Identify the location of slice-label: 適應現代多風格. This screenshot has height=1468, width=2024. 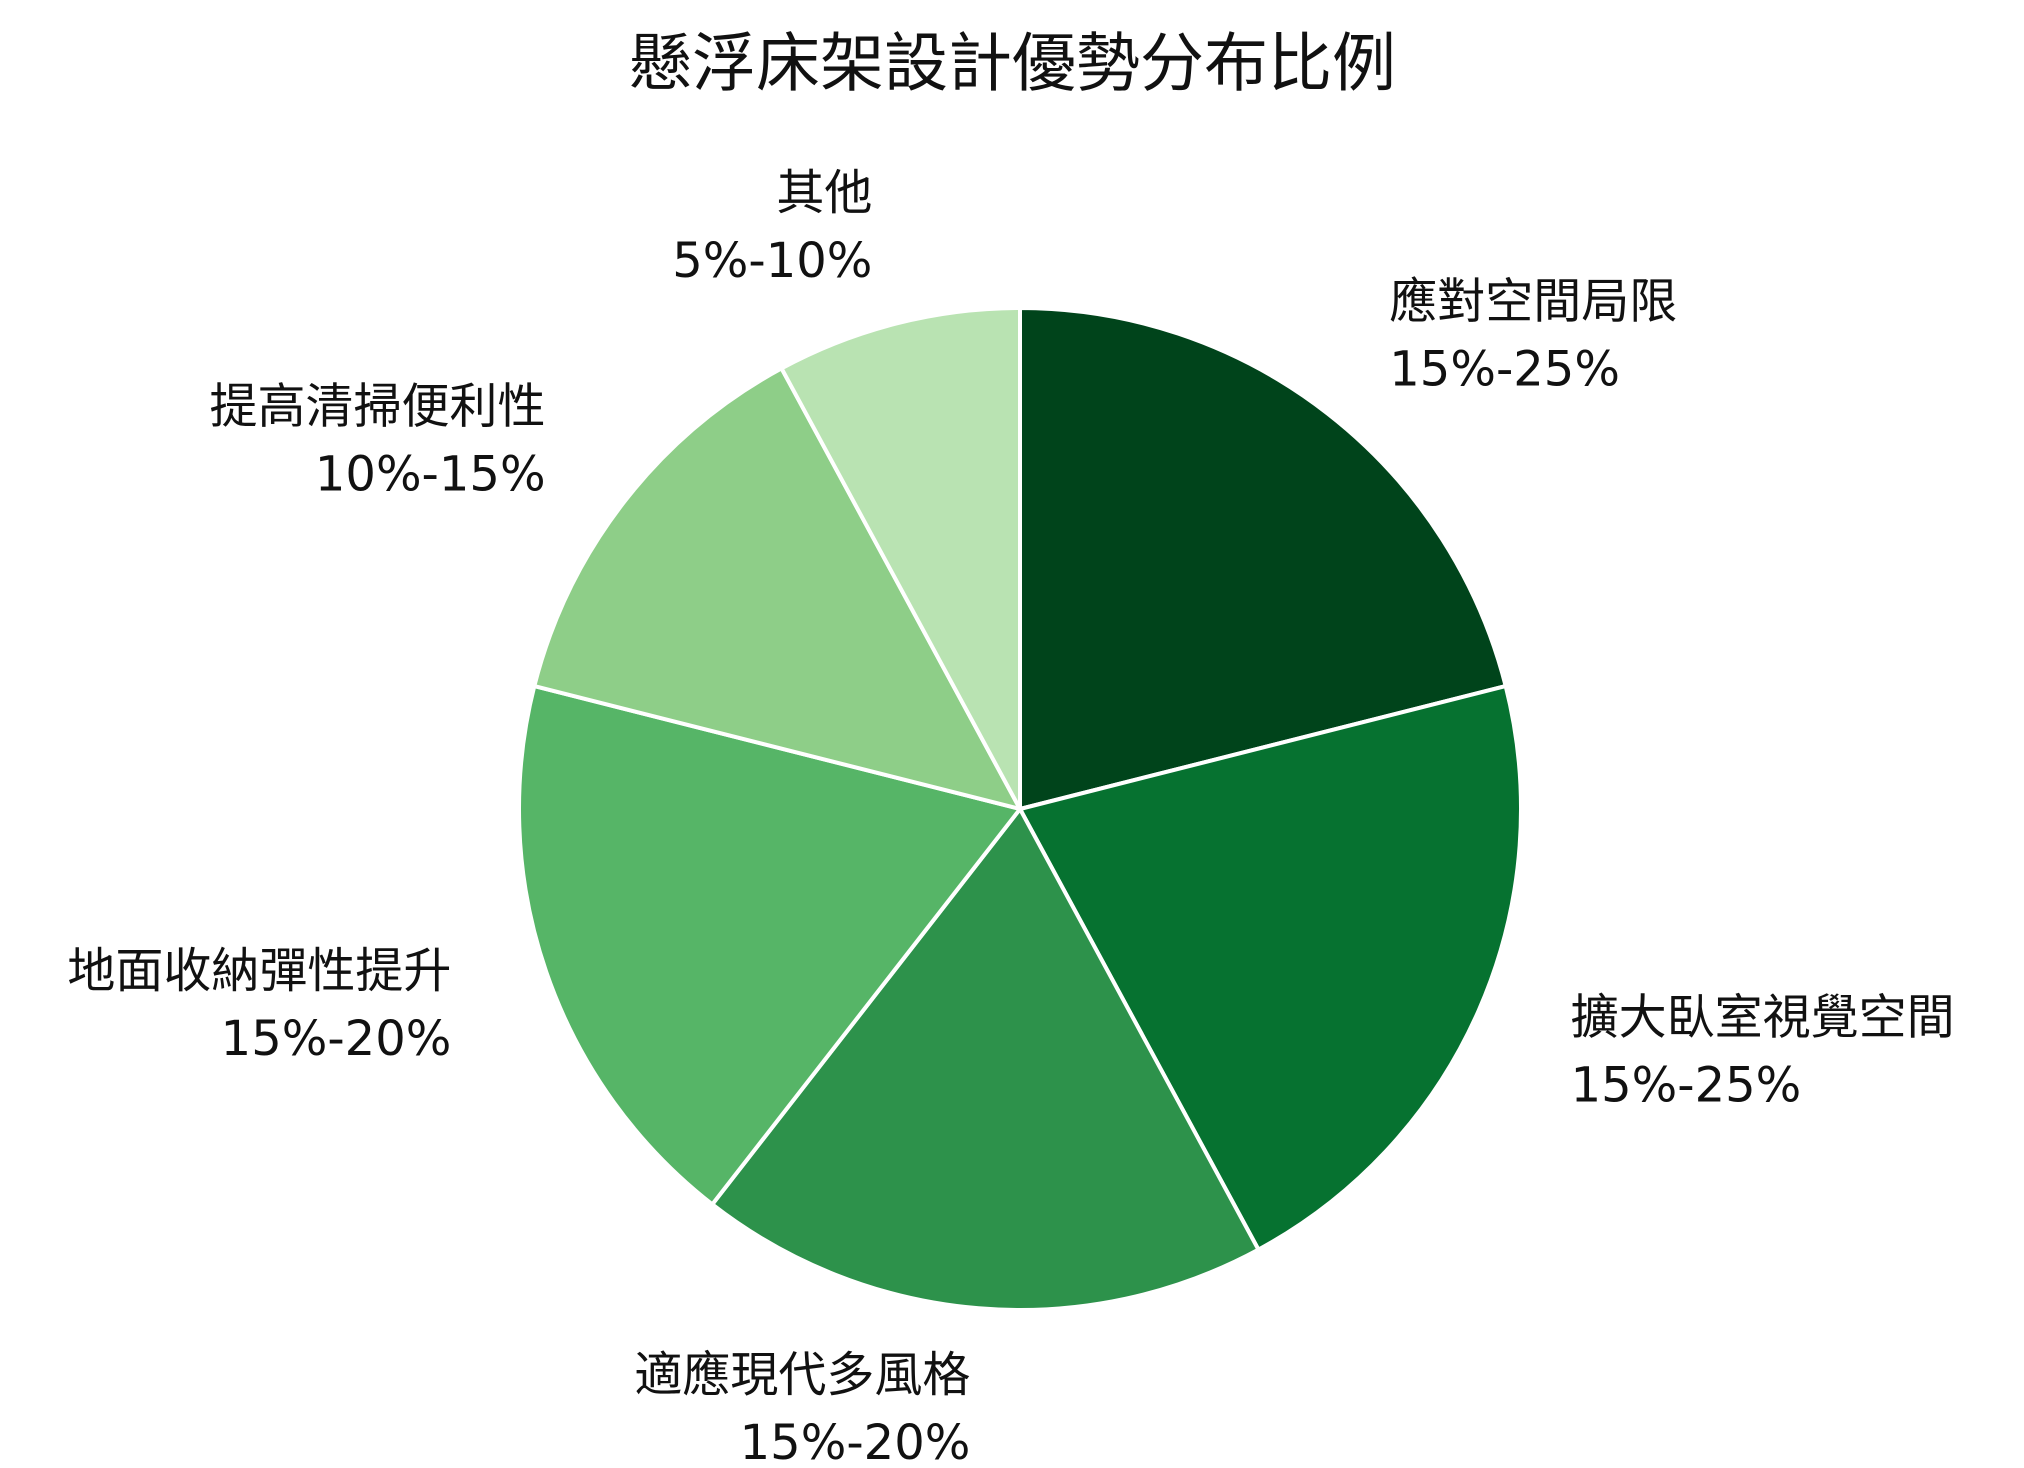
(802, 1375).